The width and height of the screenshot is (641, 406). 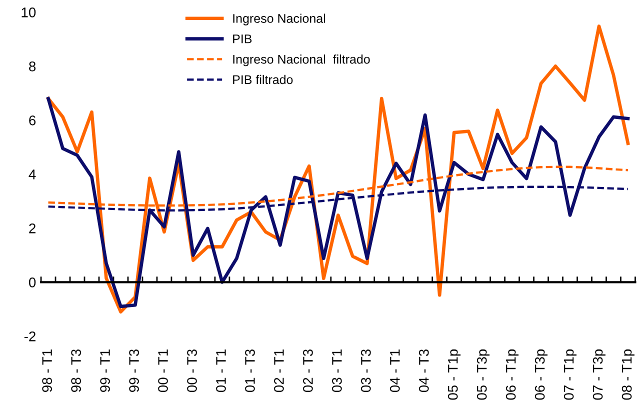 What do you see at coordinates (395, 371) in the screenshot?
I see `x-tick-label: 04 - T1` at bounding box center [395, 371].